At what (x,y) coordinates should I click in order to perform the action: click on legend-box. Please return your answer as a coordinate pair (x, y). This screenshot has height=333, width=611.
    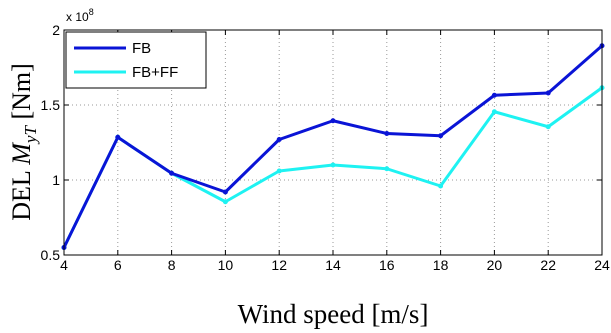
    Looking at the image, I should click on (136, 60).